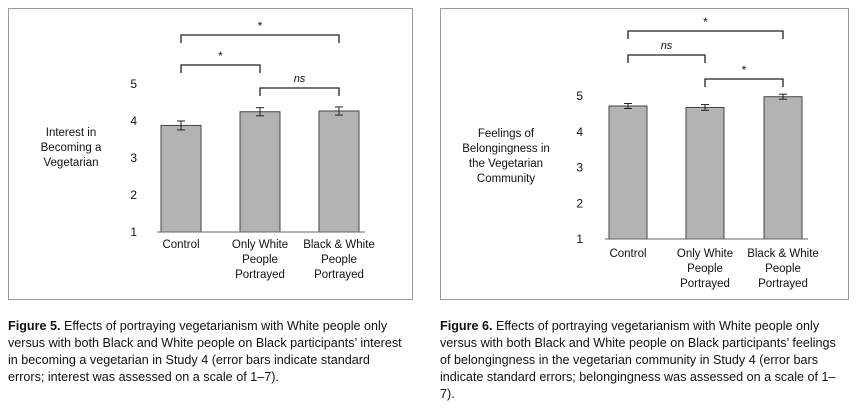 The height and width of the screenshot is (420, 857). Describe the element at coordinates (466, 326) in the screenshot. I see `caption-label: Figure 6.` at that location.